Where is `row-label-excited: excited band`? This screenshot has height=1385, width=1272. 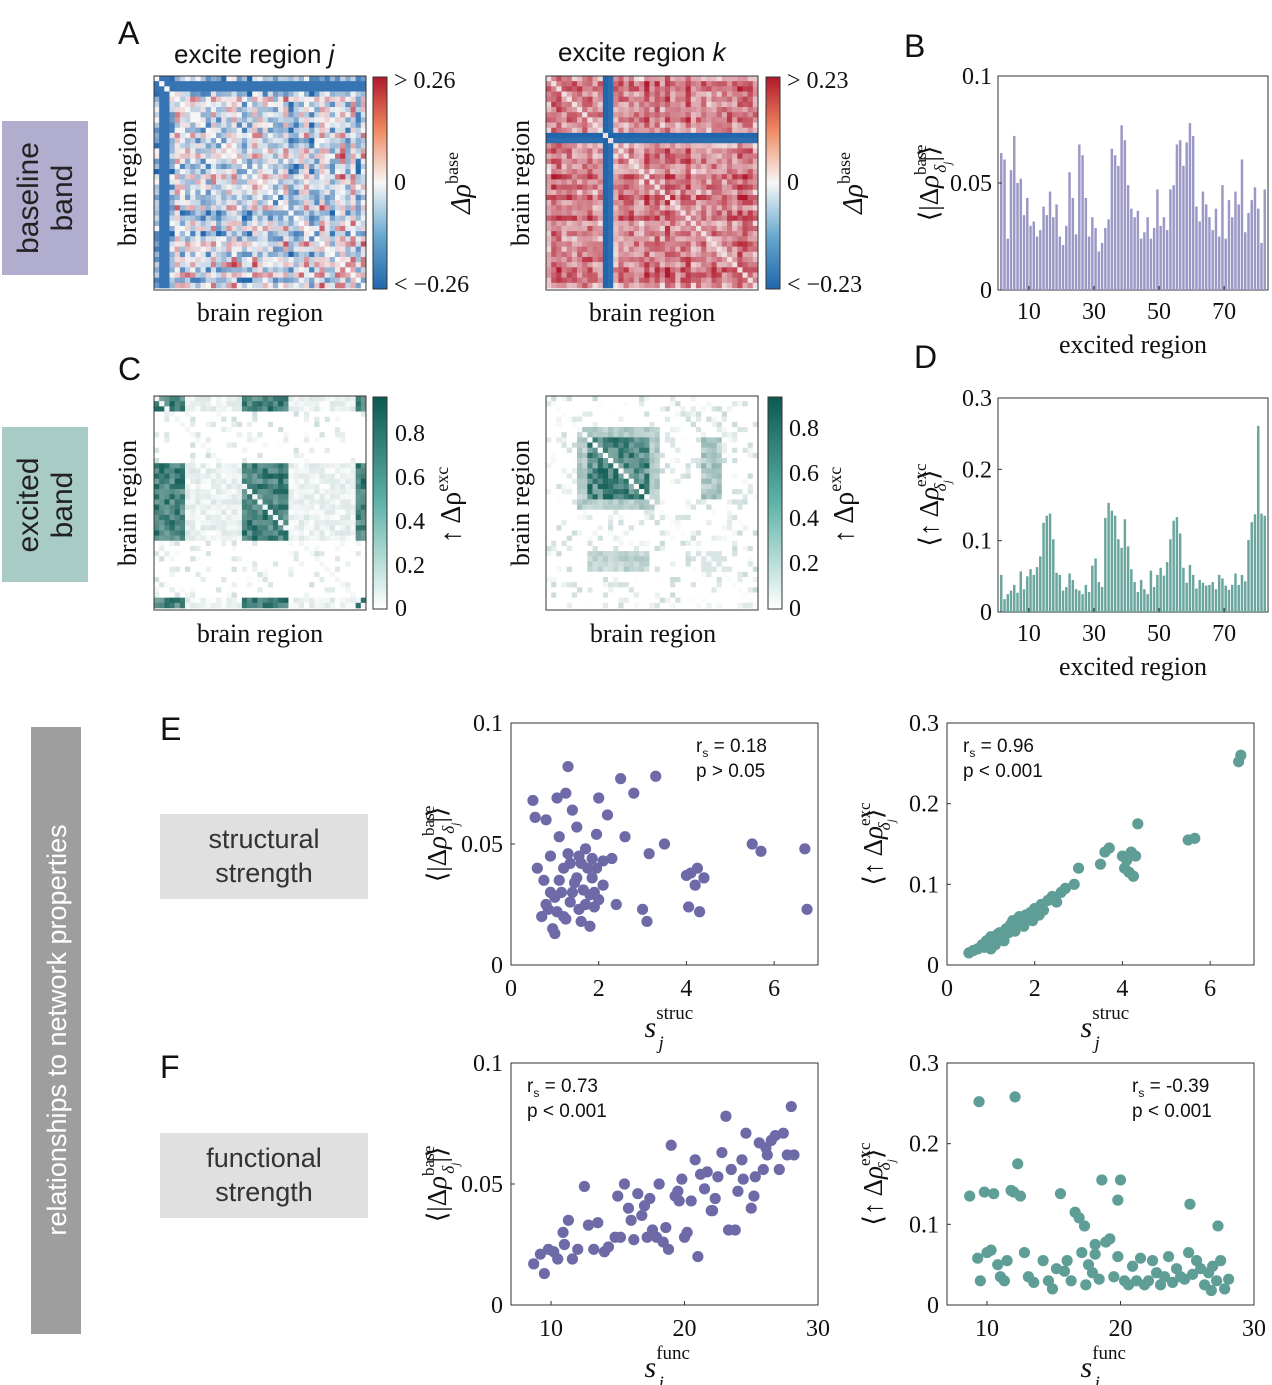 row-label-excited: excited band is located at coordinates (45, 504).